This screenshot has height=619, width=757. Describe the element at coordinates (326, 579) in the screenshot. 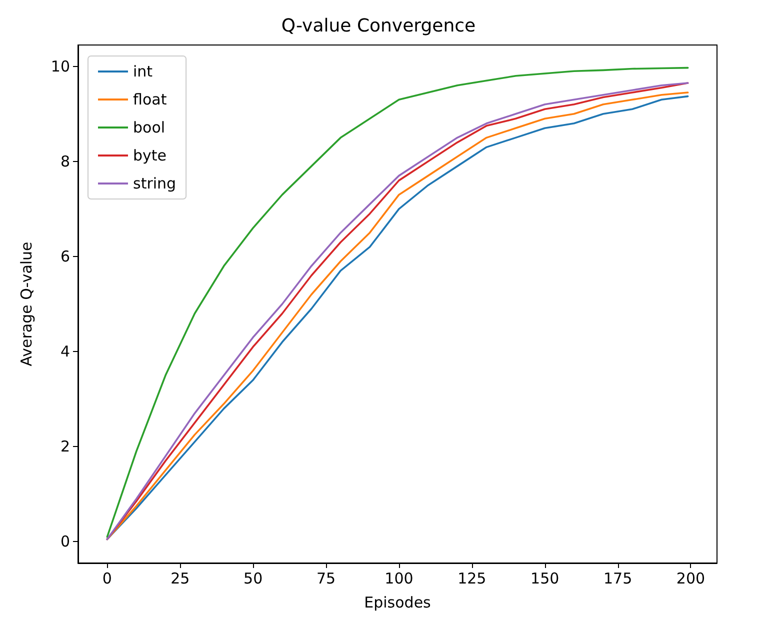

I see `x-tick-label: 75` at that location.